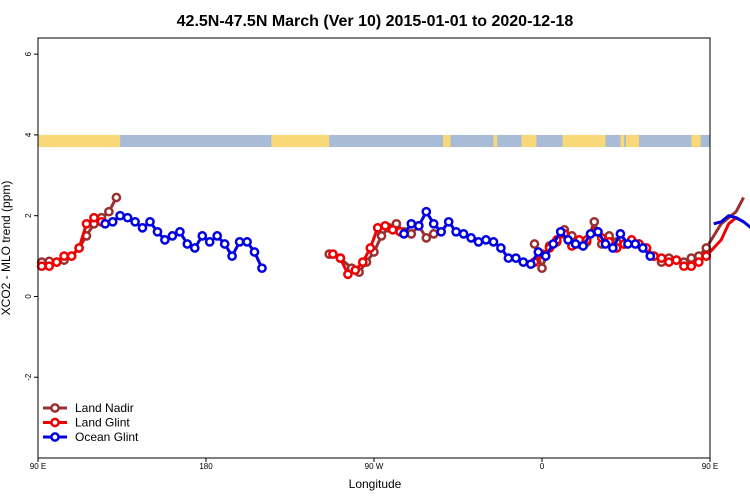 Image resolution: width=750 pixels, height=500 pixels. Describe the element at coordinates (206, 466) in the screenshot. I see `x-tick-label: 180` at that location.